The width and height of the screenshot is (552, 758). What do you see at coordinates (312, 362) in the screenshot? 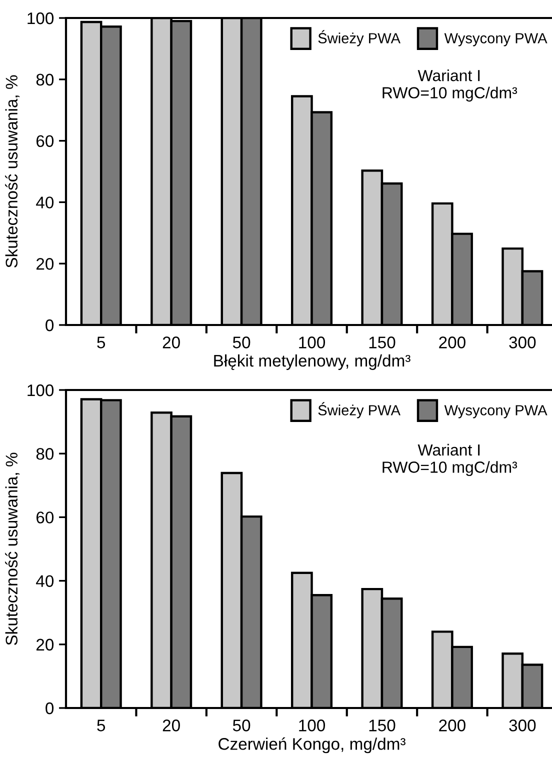
I see `x-axis-title: Błękit metylenowy, mg/dm³` at bounding box center [312, 362].